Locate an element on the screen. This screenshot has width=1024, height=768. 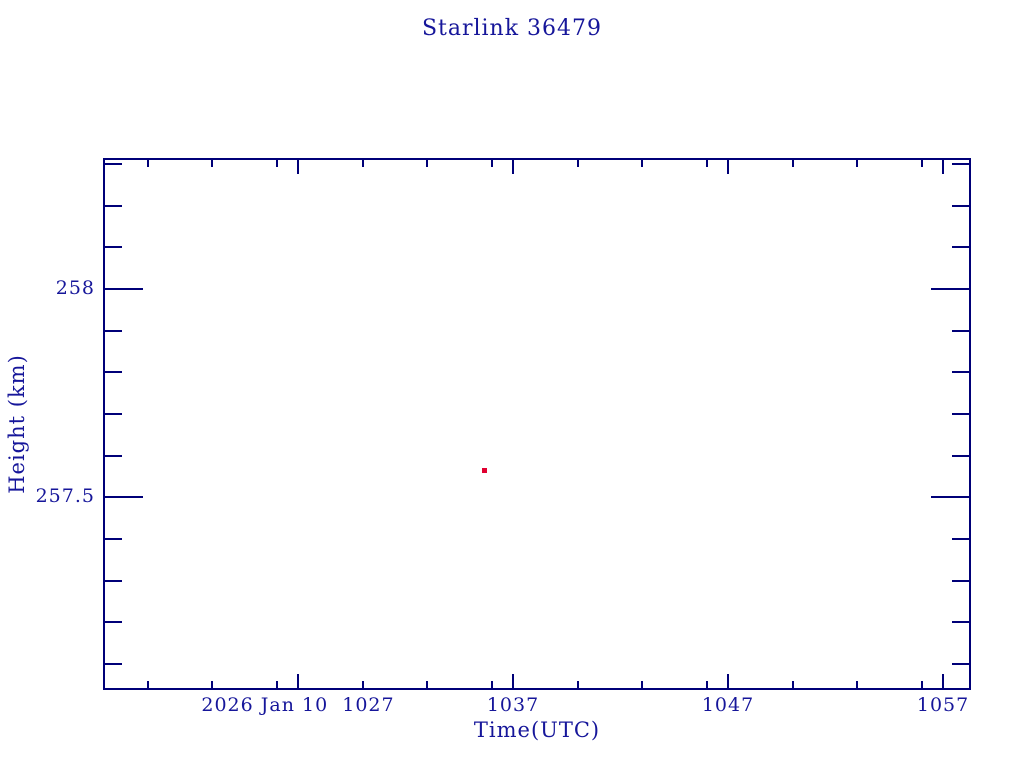
x-axis-label: Time(UTC) is located at coordinates (537, 730).